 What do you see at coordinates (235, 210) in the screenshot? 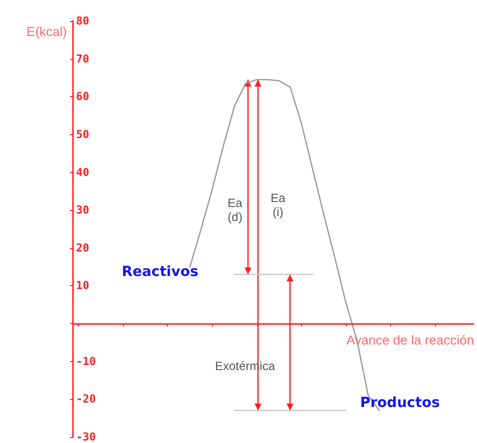
I see `annotation: Ea (d)` at bounding box center [235, 210].